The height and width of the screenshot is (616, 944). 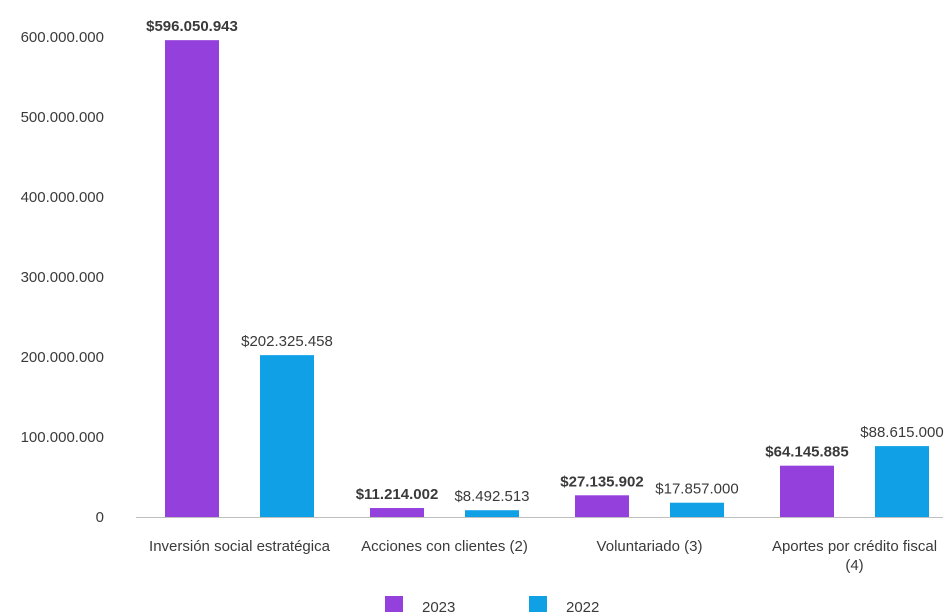 What do you see at coordinates (582, 607) in the screenshot?
I see `legend-label-2022: 2022` at bounding box center [582, 607].